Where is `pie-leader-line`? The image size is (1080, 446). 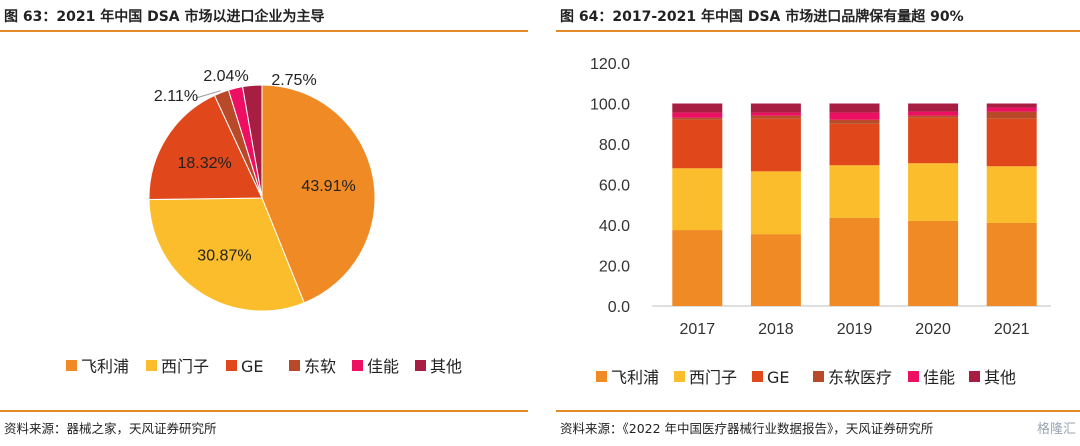 pie-leader-line is located at coordinates (208, 94).